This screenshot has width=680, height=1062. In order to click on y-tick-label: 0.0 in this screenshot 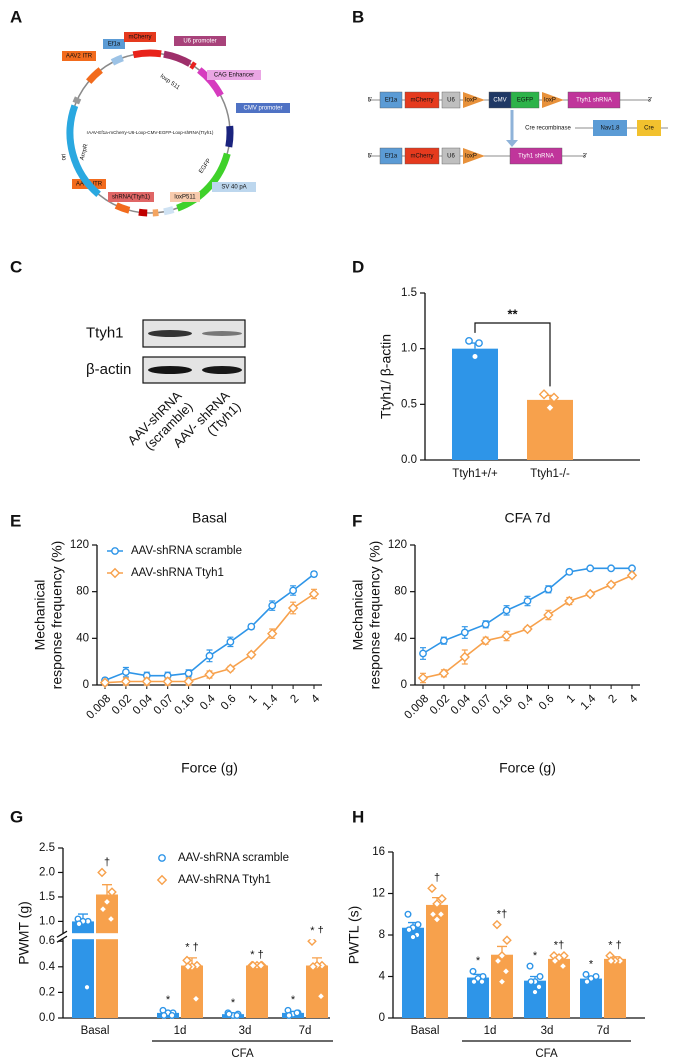, I will do `click(47, 1018)`.